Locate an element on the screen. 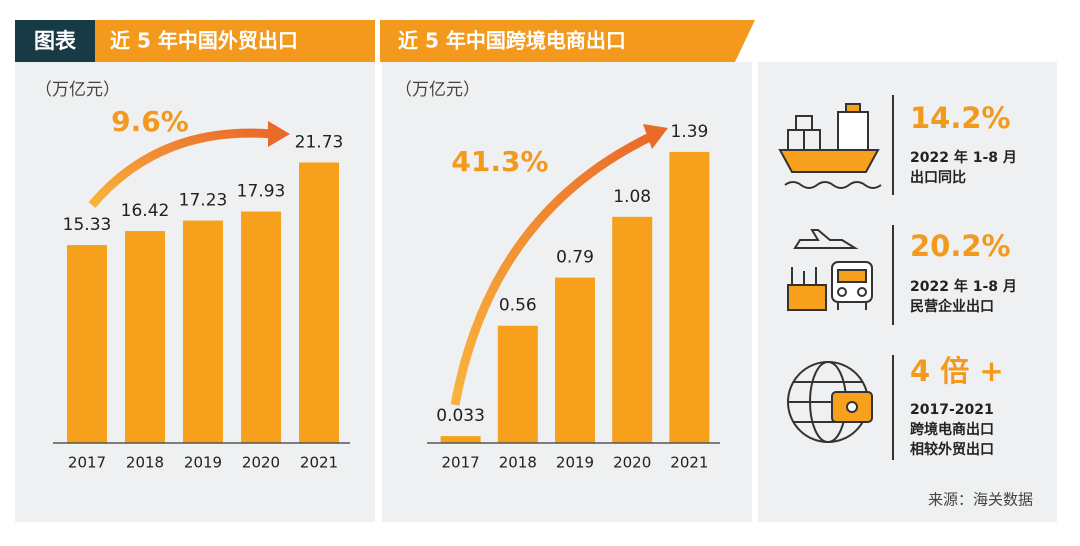 The image size is (1080, 546). tag-bg is located at coordinates (55, 41).